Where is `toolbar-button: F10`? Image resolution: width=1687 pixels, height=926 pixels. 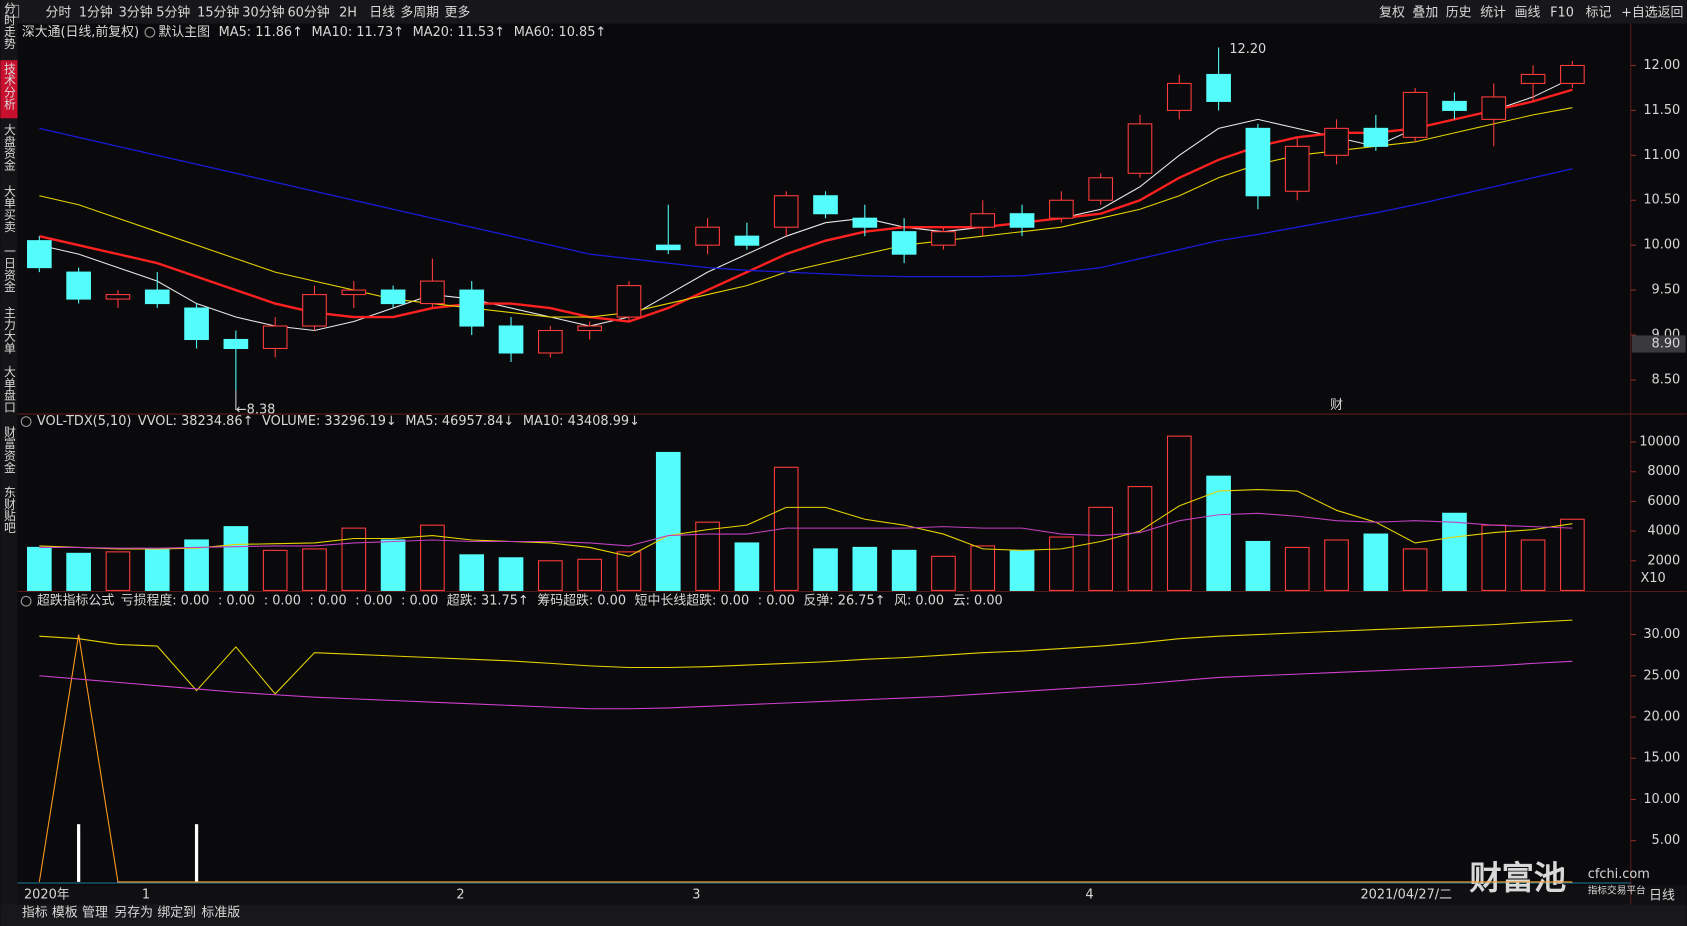
toolbar-button: F10 is located at coordinates (1562, 12).